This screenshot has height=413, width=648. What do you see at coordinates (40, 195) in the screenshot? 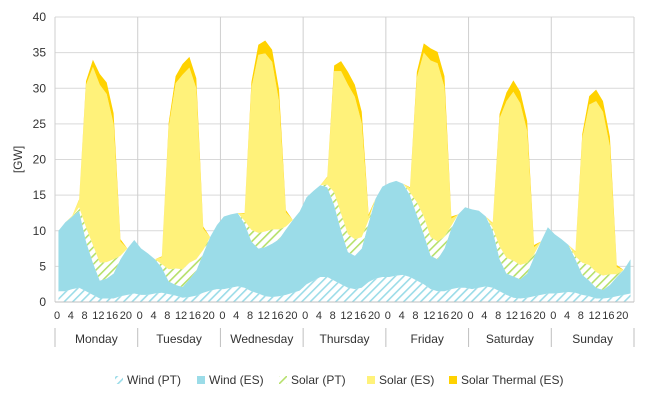
I see `y-tick-label: 15` at bounding box center [40, 195].